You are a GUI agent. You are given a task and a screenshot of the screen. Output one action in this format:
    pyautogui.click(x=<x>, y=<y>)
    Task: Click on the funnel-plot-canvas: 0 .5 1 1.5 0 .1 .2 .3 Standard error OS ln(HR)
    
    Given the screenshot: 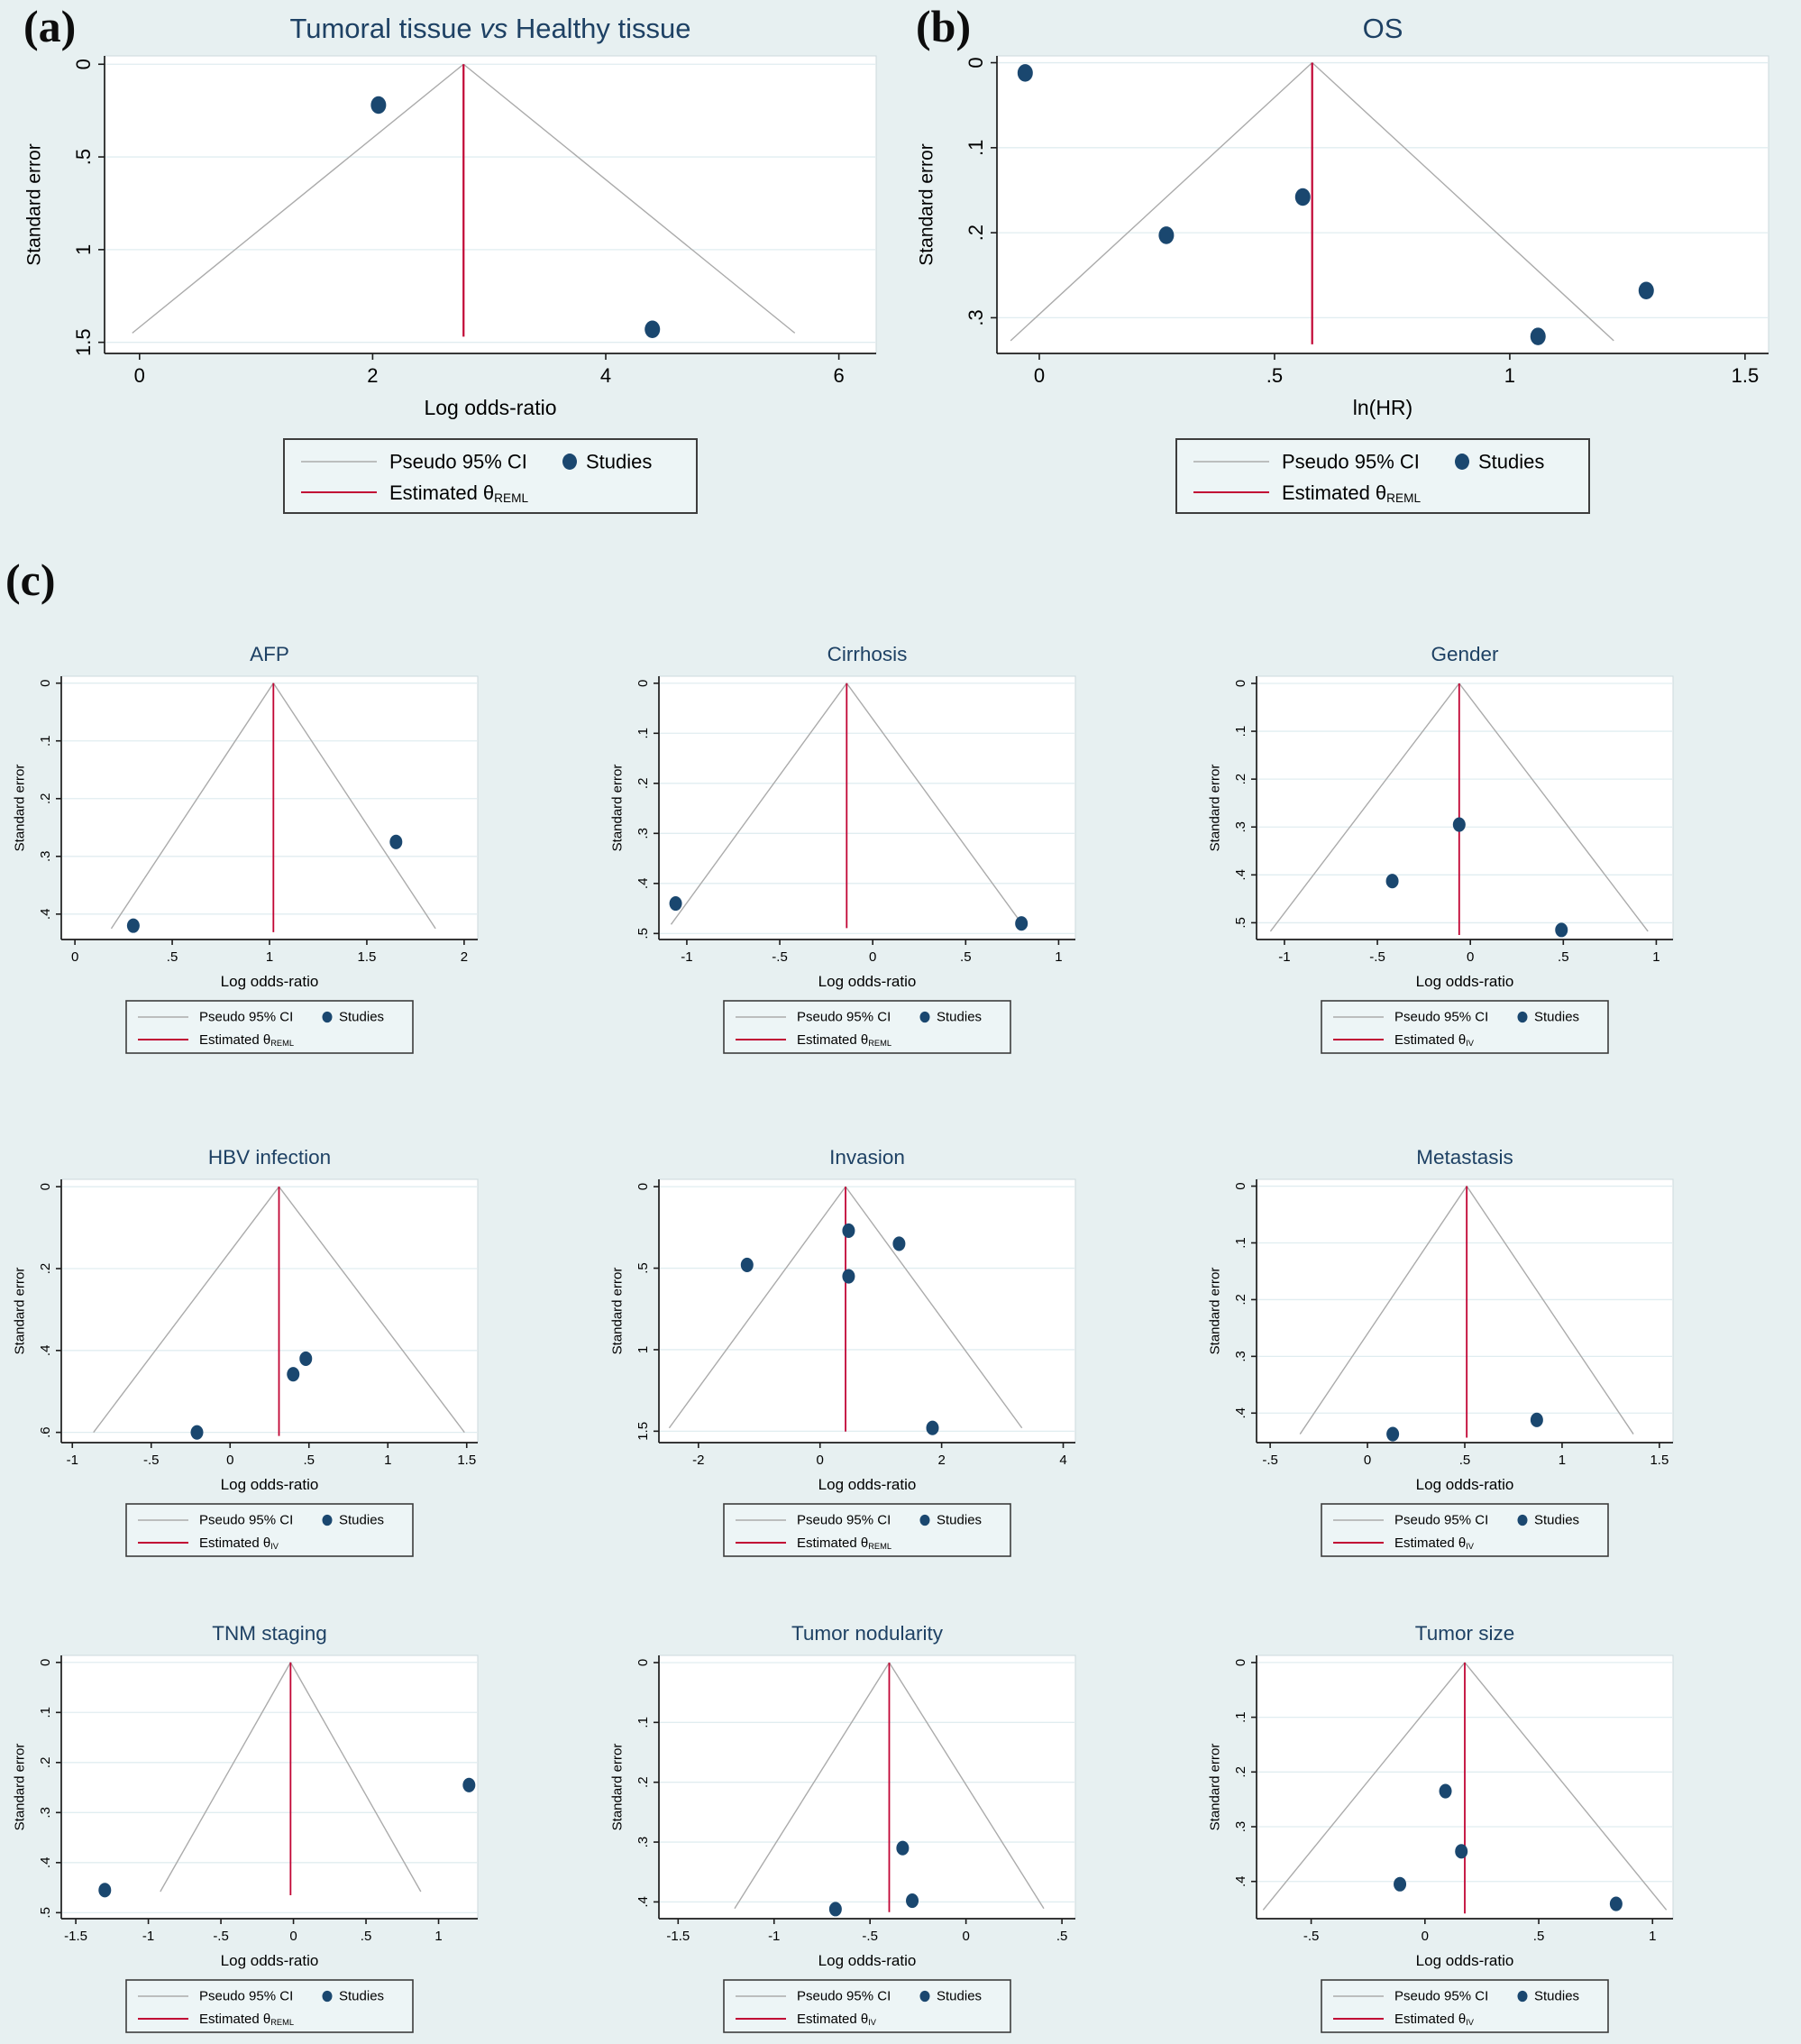 What is the action you would take?
    pyautogui.click(x=1343, y=216)
    